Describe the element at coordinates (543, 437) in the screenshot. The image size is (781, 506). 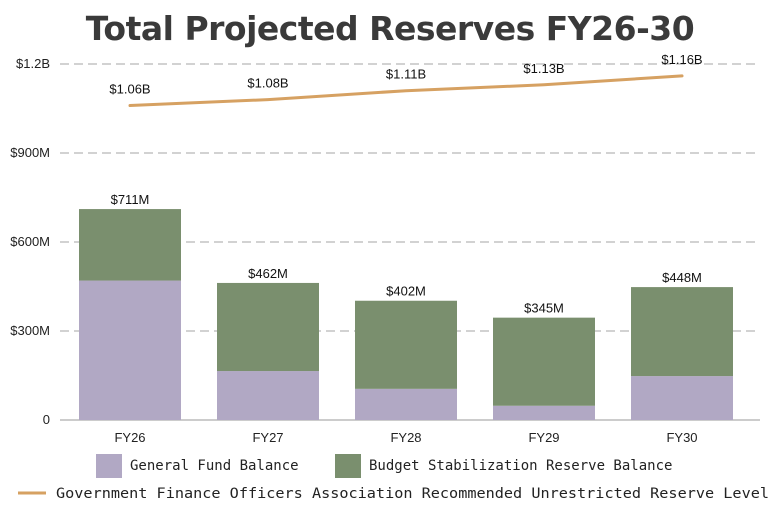
I see `x-tick-label: FY29` at that location.